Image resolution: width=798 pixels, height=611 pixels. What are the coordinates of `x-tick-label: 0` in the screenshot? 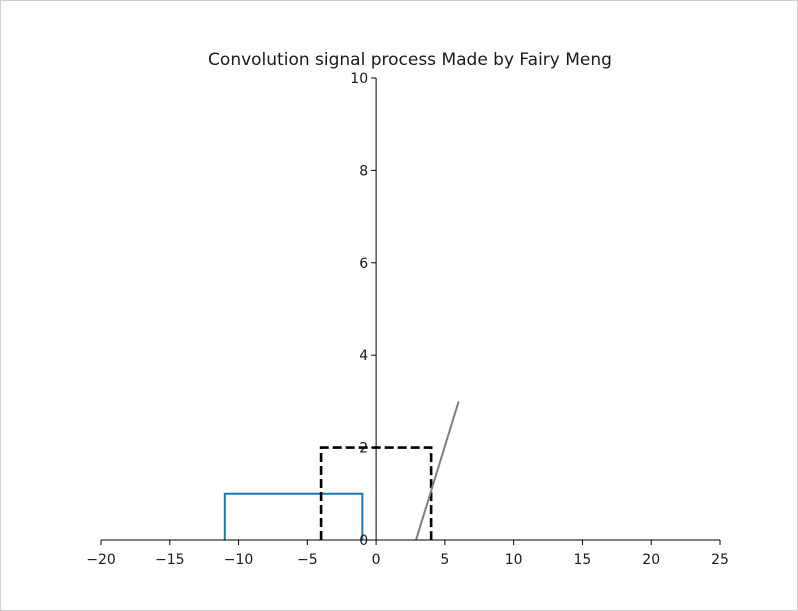 It's located at (376, 560).